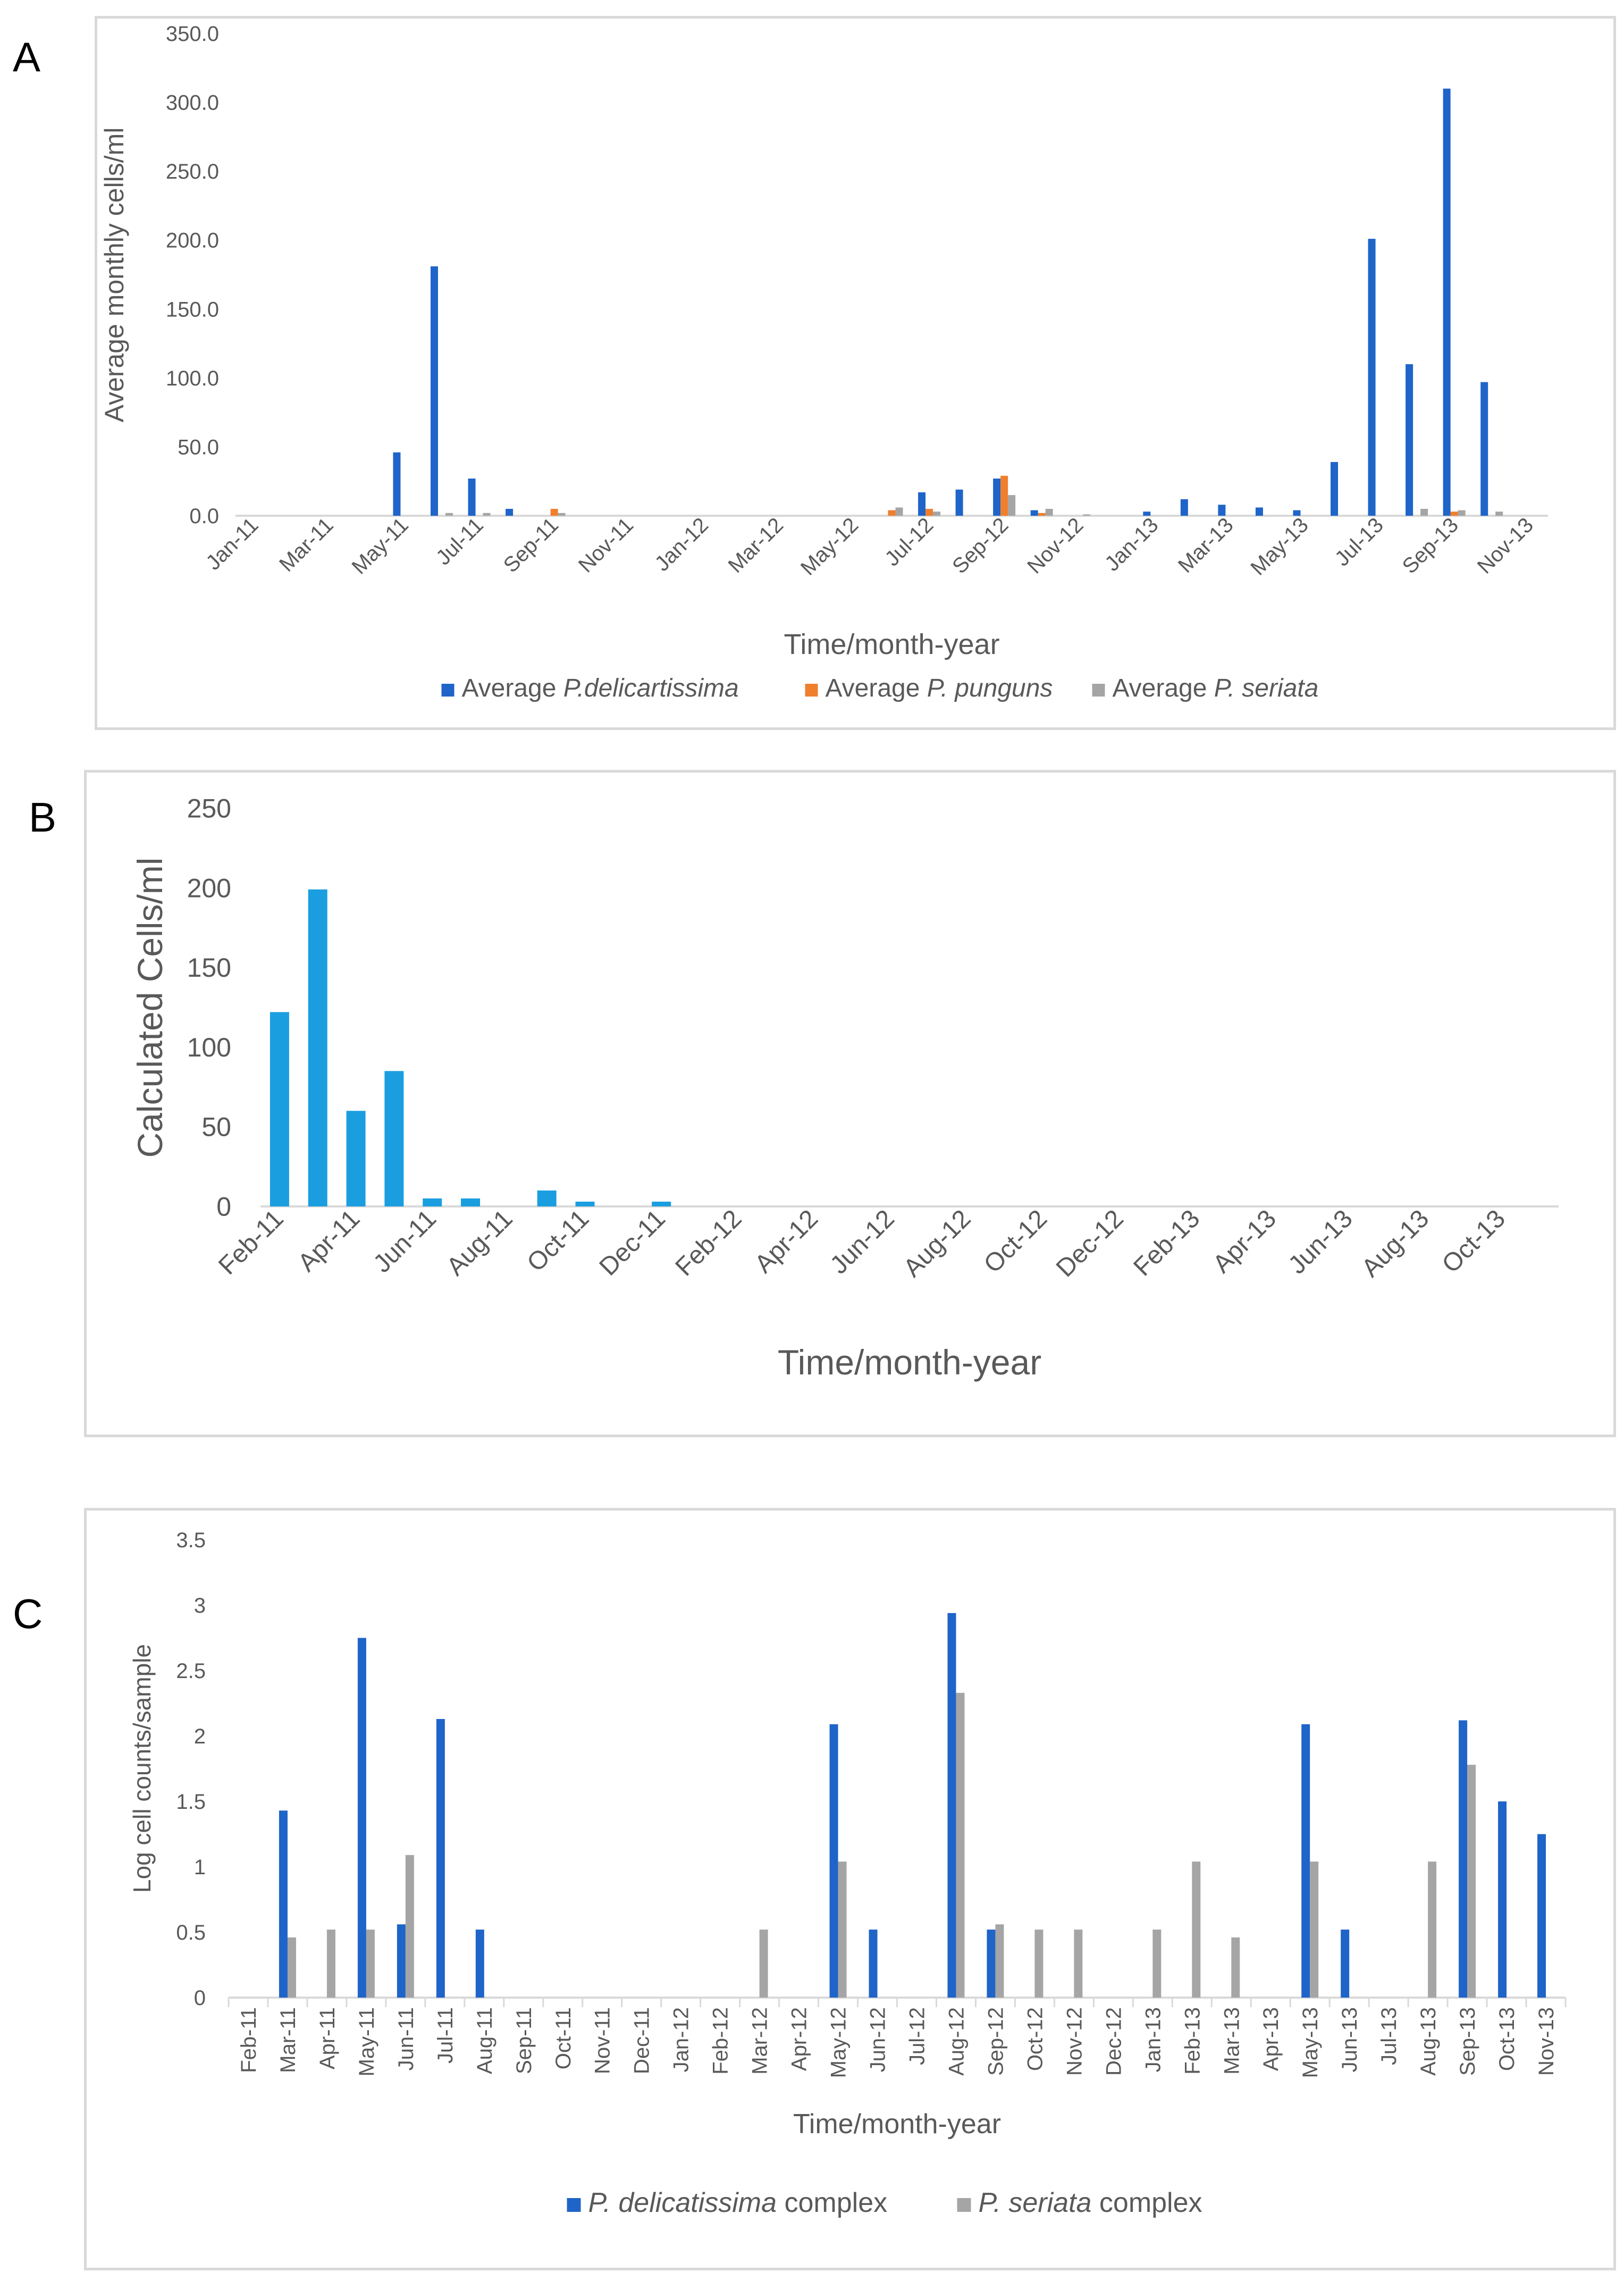 This screenshot has height=2281, width=1624. Describe the element at coordinates (405, 1241) in the screenshot. I see `chart-b-x-tick-label: Jun-11` at that location.